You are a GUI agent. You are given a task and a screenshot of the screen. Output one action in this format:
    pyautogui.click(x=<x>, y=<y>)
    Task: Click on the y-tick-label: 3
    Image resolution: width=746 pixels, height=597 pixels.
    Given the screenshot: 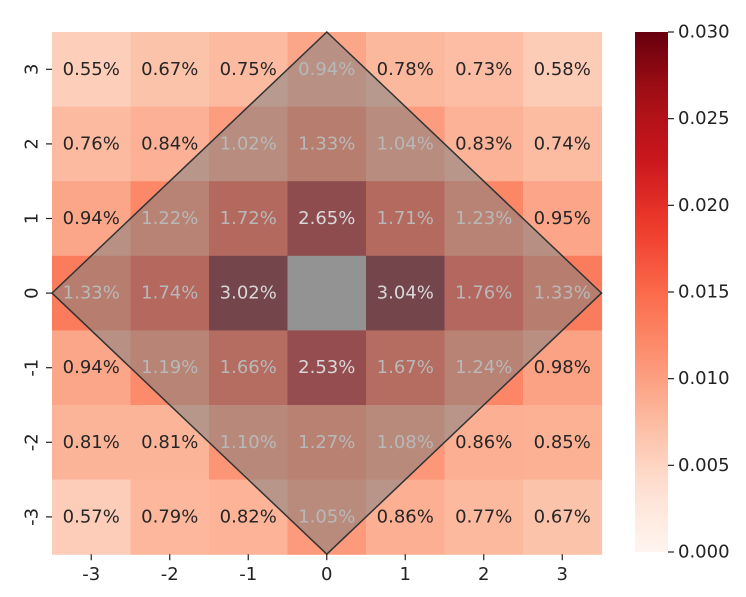 What is the action you would take?
    pyautogui.click(x=32, y=69)
    